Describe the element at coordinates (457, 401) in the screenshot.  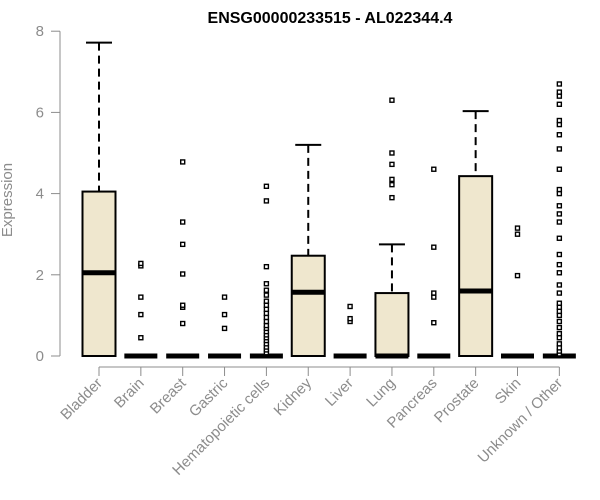
I see `x-tick-label-prostate: Prostate` at that location.